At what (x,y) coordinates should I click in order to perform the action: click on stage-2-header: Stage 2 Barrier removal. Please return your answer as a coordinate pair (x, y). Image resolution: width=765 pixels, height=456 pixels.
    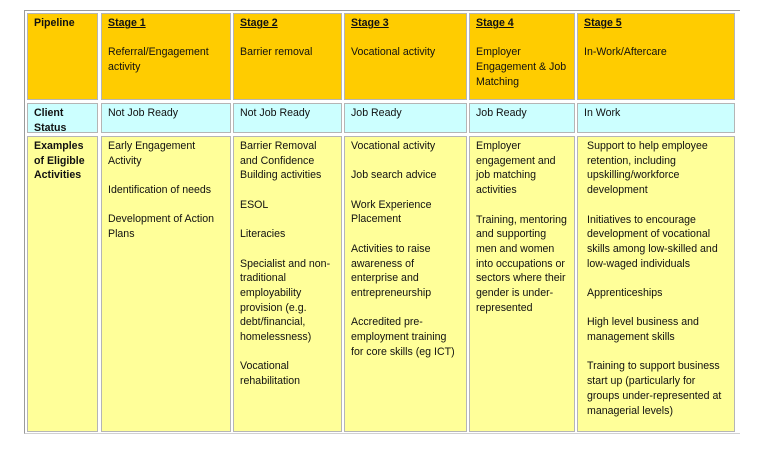
    Looking at the image, I should click on (287, 56).